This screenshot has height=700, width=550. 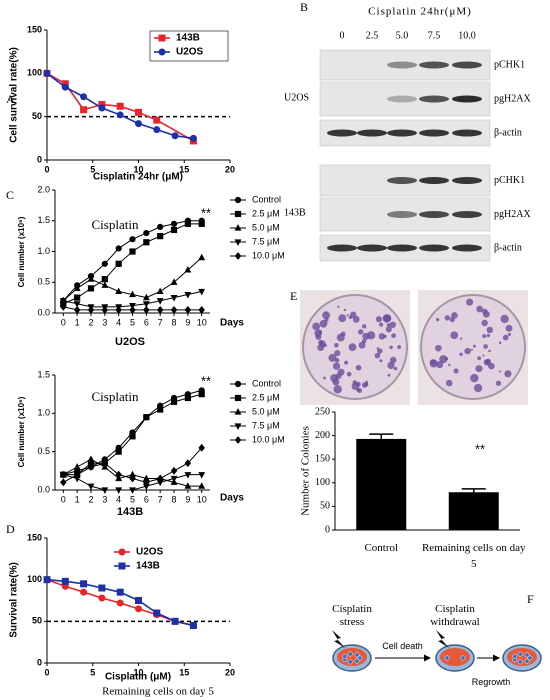 What do you see at coordinates (434, 35) in the screenshot?
I see `lane-label: 7.5` at bounding box center [434, 35].